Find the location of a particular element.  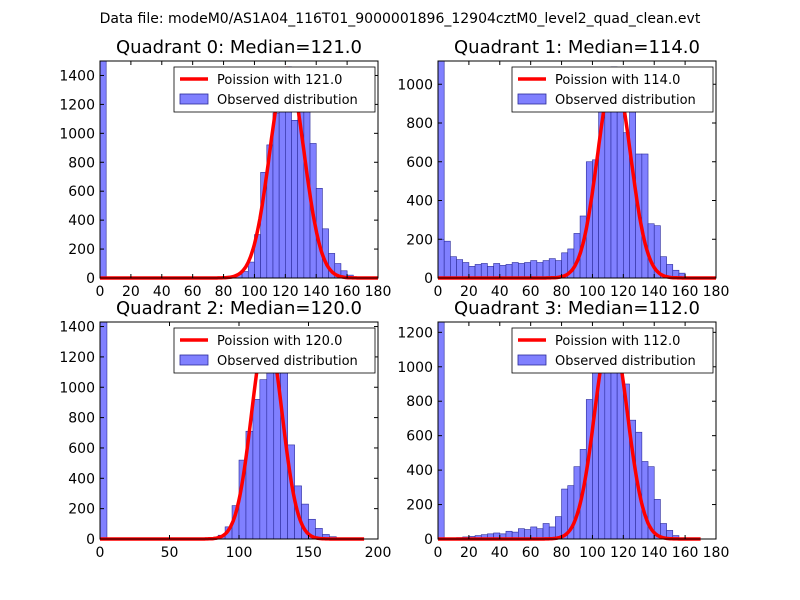

legend: Poission with 114.0 Observed distribution is located at coordinates (612, 89).